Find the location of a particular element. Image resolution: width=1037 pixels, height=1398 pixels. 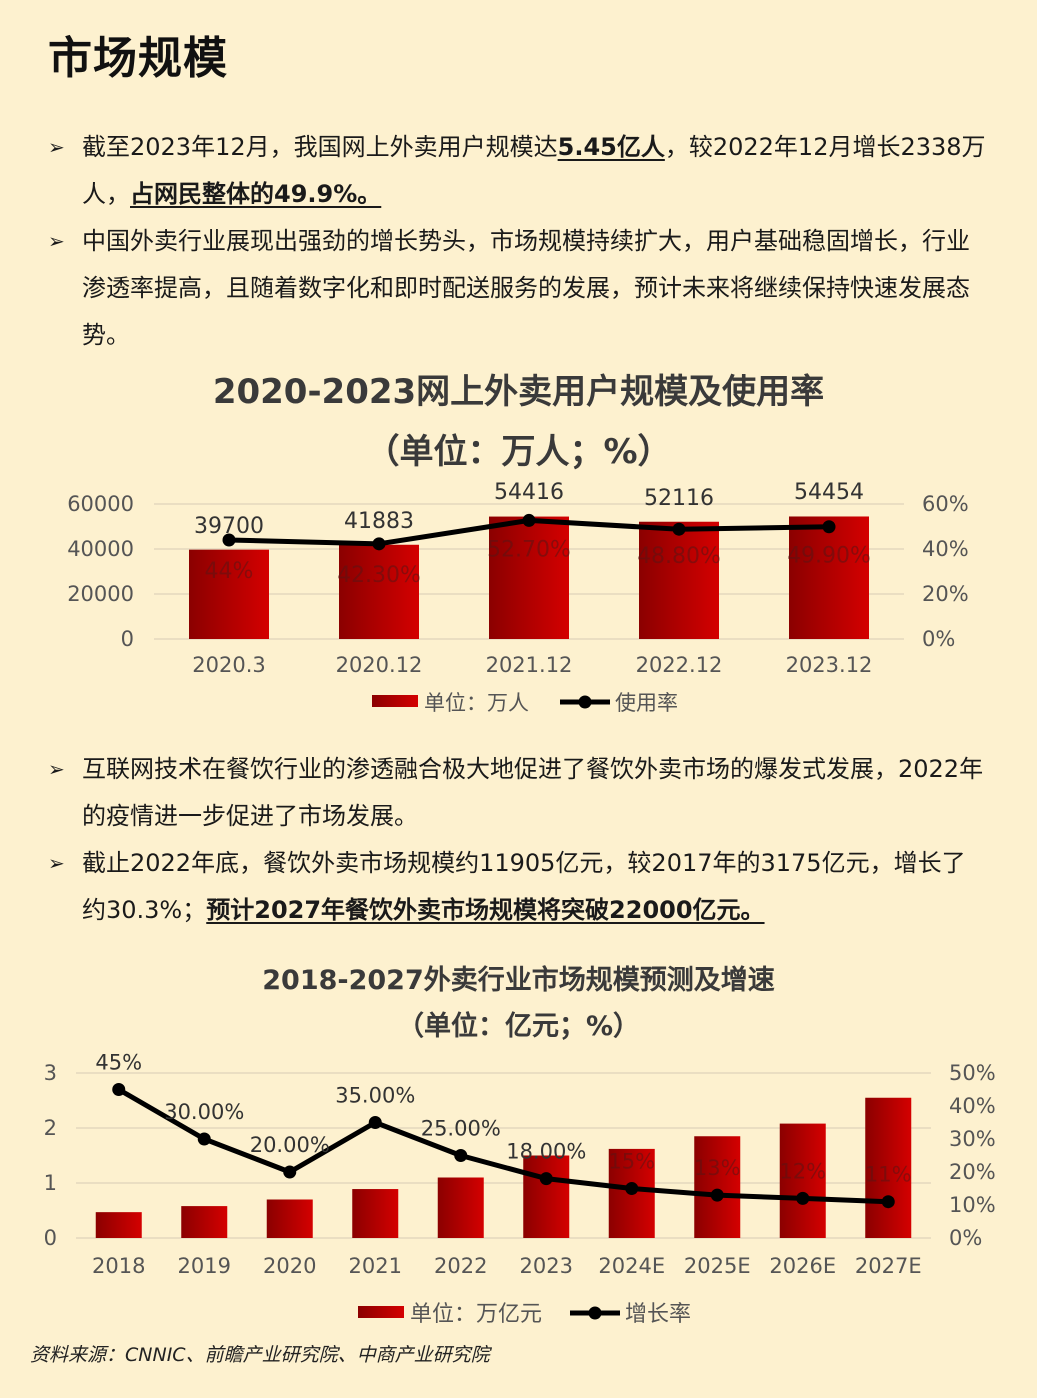

line-value-label: 20.00% is located at coordinates (290, 1145).